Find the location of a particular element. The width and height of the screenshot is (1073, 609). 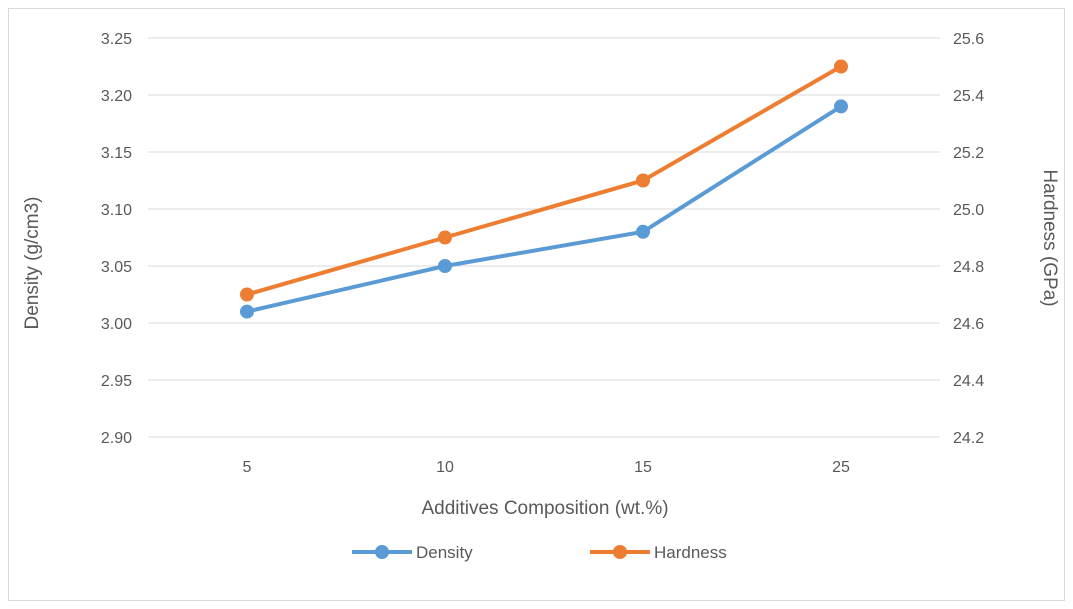

right-tick-label: 25.6 is located at coordinates (968, 39).